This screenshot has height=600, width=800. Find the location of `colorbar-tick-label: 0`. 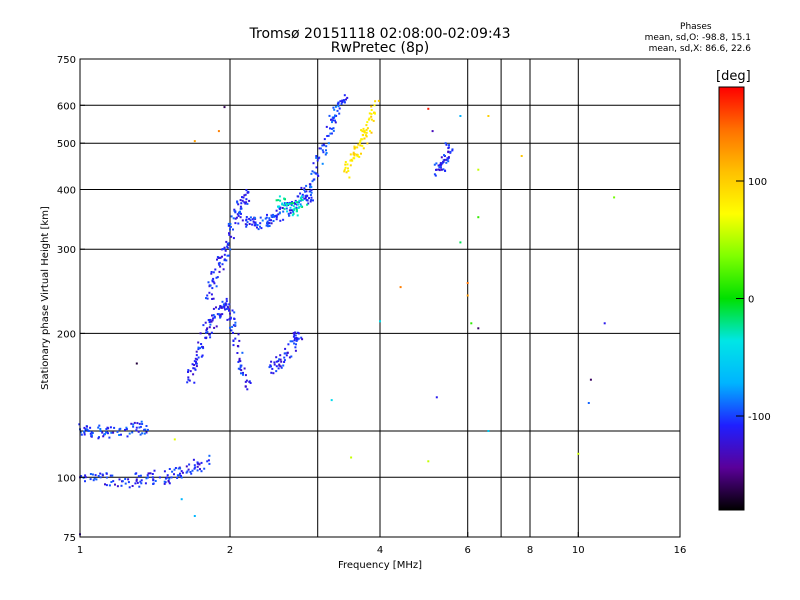

colorbar-tick-label: 0 is located at coordinates (751, 300).